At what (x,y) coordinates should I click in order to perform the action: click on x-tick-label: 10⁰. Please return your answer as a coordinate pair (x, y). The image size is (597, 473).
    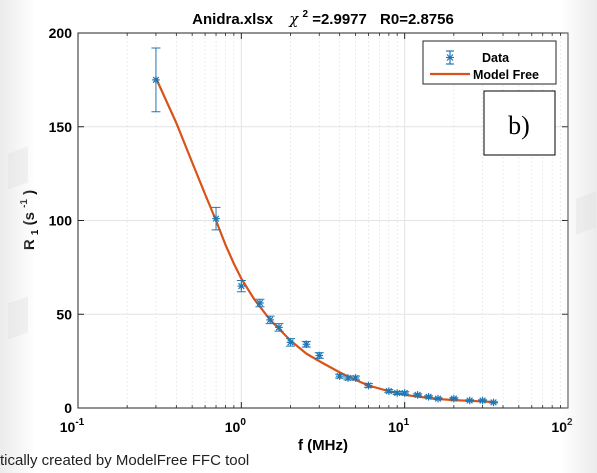
    Looking at the image, I should click on (236, 426).